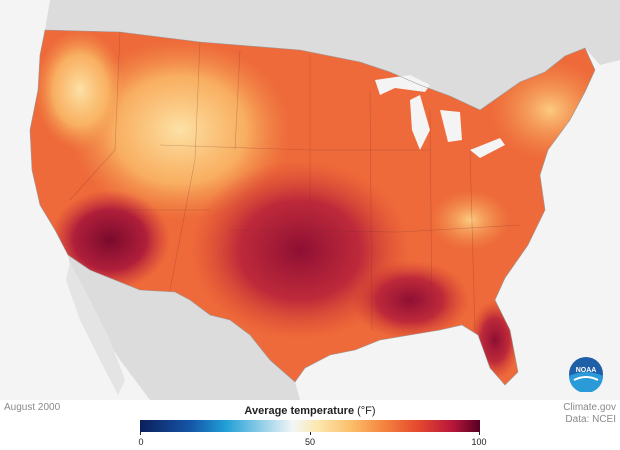 Image resolution: width=620 pixels, height=450 pixels. What do you see at coordinates (589, 407) in the screenshot?
I see `credit-climate-gov: Climate.gov` at bounding box center [589, 407].